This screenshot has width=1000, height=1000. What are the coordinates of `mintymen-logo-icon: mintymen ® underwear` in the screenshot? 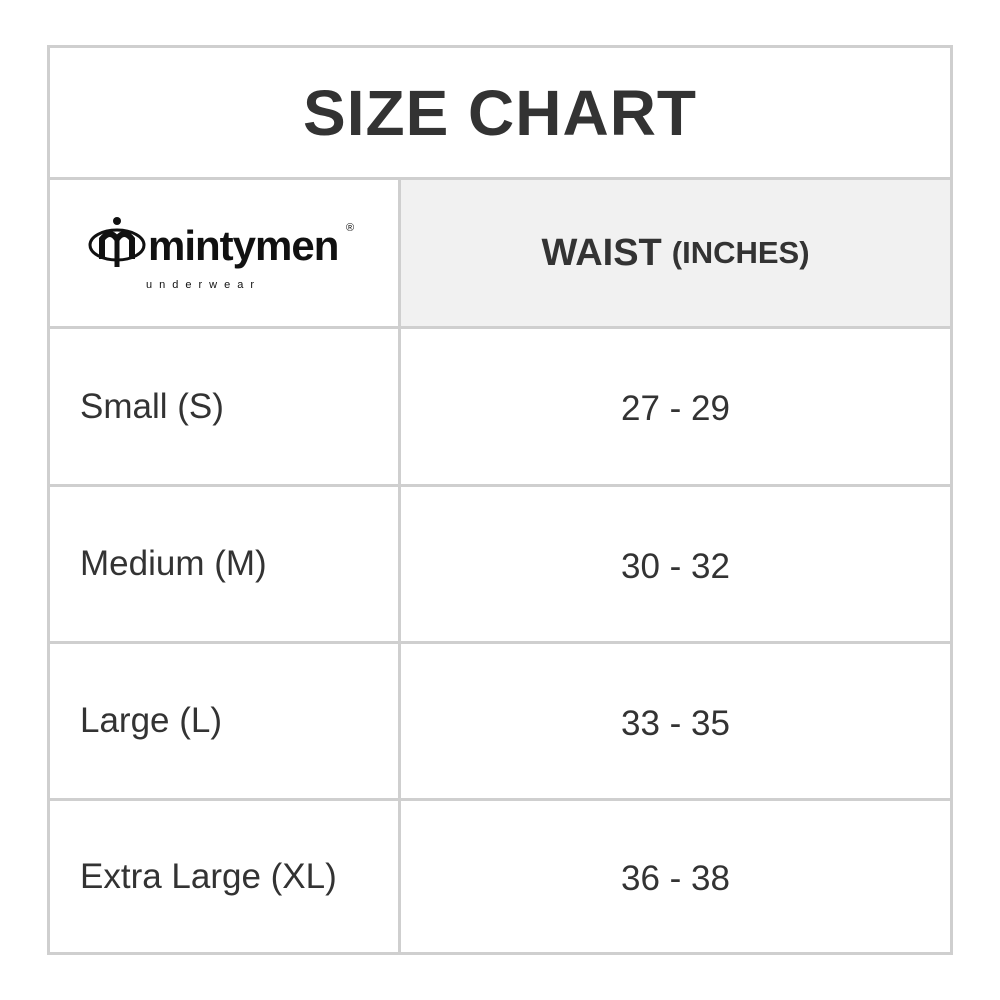 It's located at (221, 254).